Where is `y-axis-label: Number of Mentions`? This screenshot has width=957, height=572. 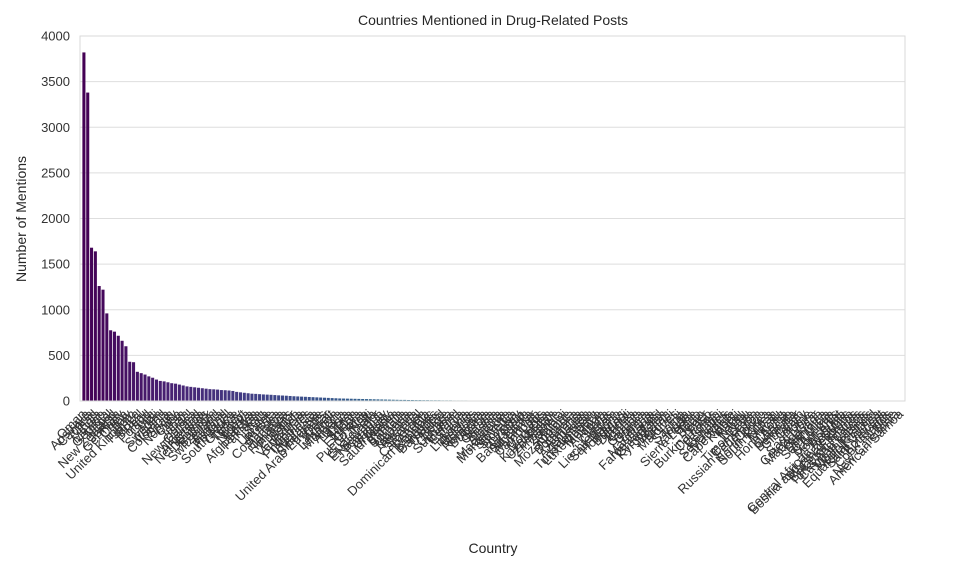 y-axis-label: Number of Mentions is located at coordinates (21, 219).